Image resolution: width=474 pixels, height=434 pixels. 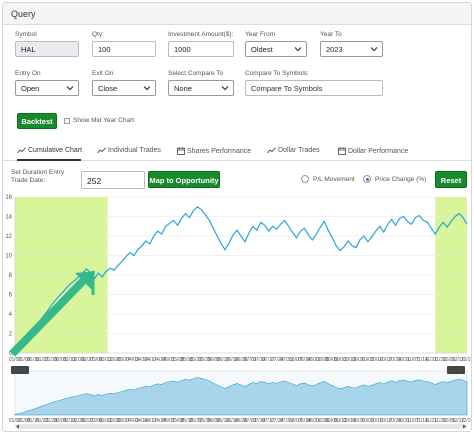 What do you see at coordinates (401, 179) in the screenshot?
I see `price-change-label: Price Change (%)` at bounding box center [401, 179].